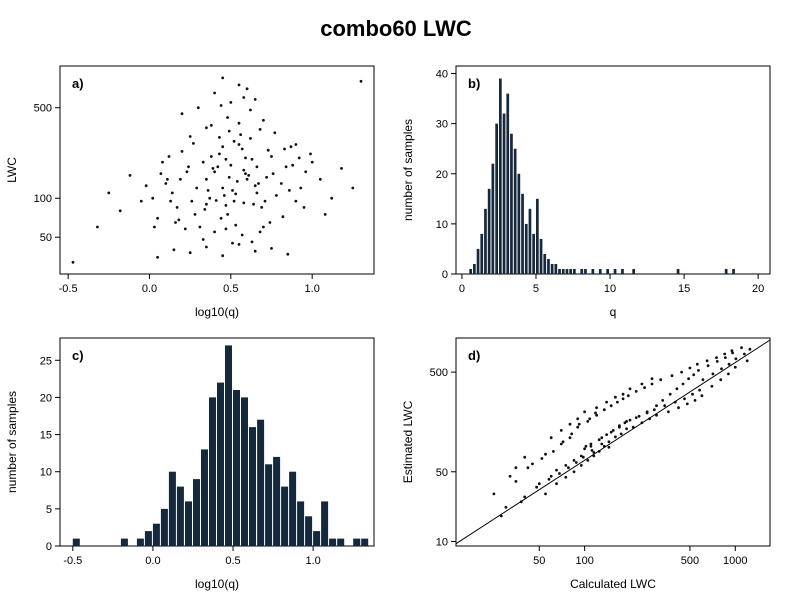 The height and width of the screenshot is (611, 792). What do you see at coordinates (613, 584) in the screenshot?
I see `svg-text: Calculated LWC` at bounding box center [613, 584].